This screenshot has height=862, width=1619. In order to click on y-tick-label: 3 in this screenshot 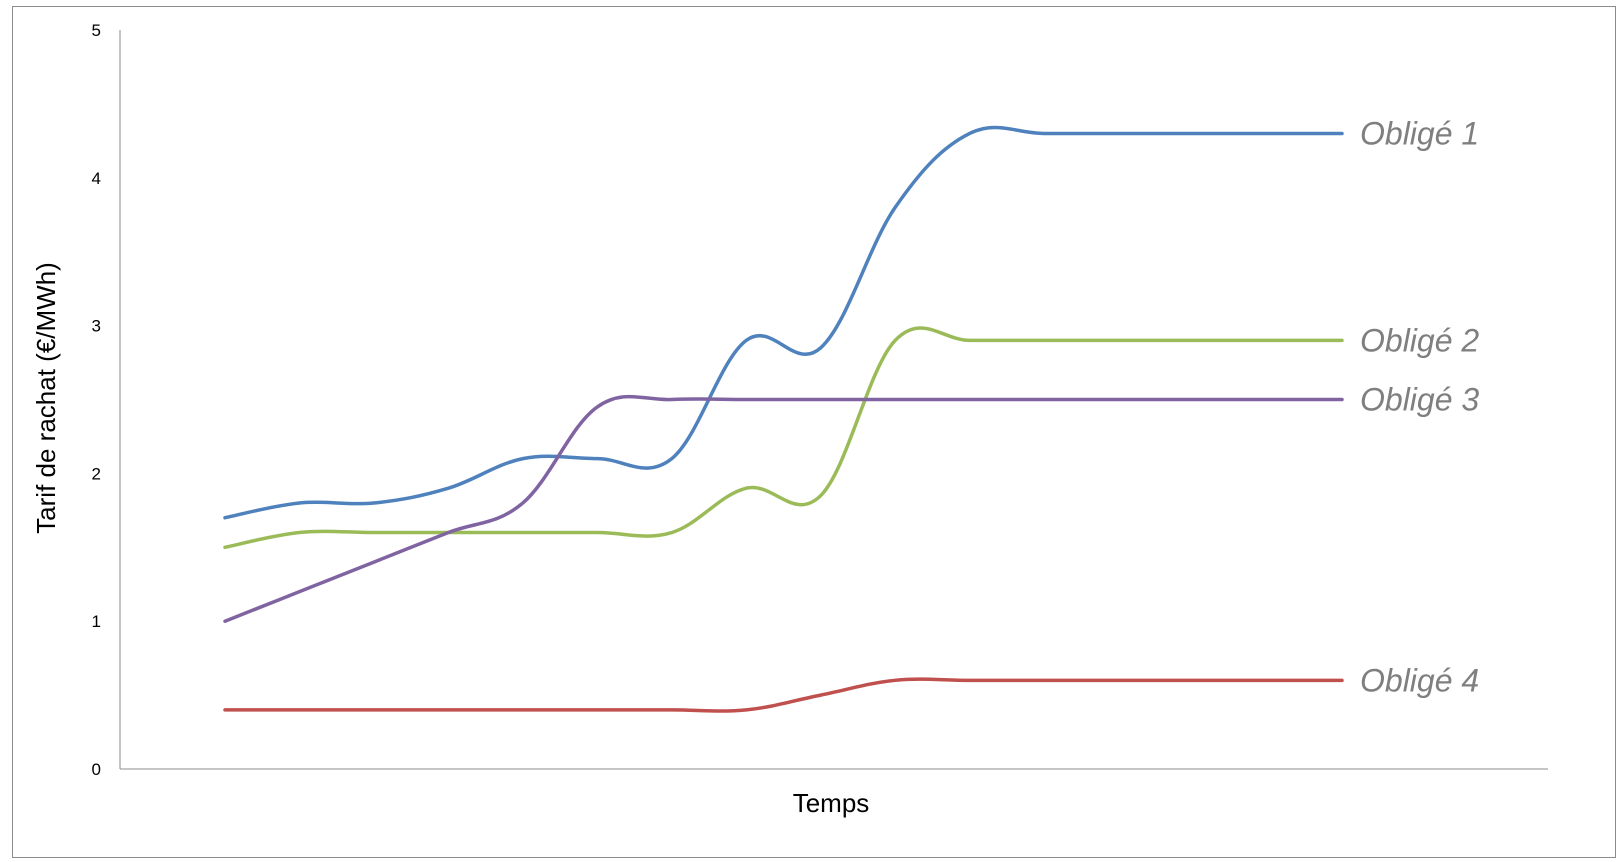, I will do `click(96, 326)`.